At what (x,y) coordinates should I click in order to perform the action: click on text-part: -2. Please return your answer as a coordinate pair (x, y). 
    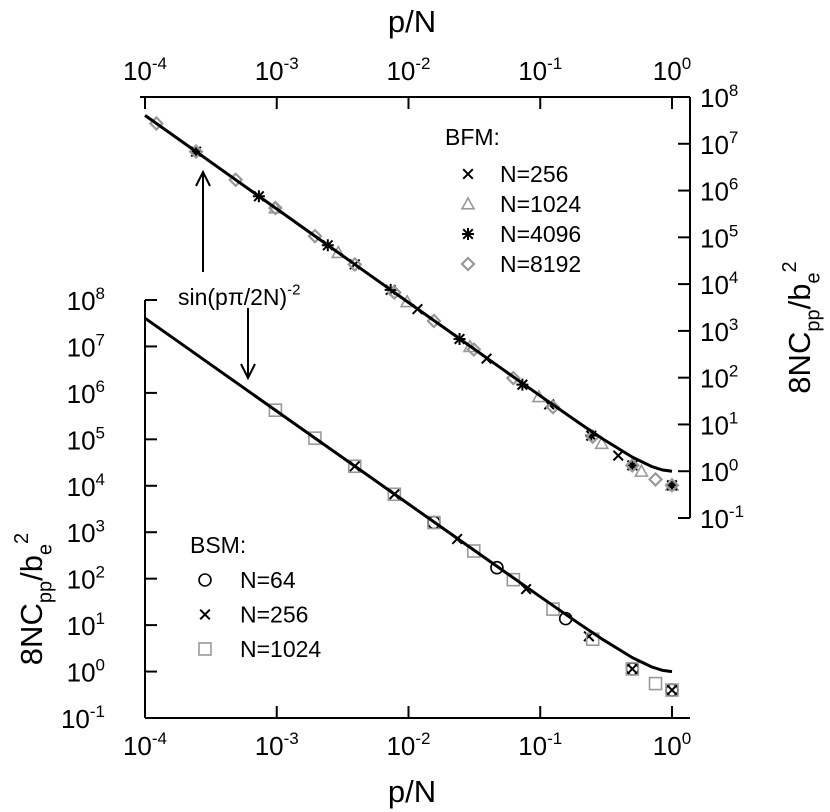
    Looking at the image, I should click on (293, 290).